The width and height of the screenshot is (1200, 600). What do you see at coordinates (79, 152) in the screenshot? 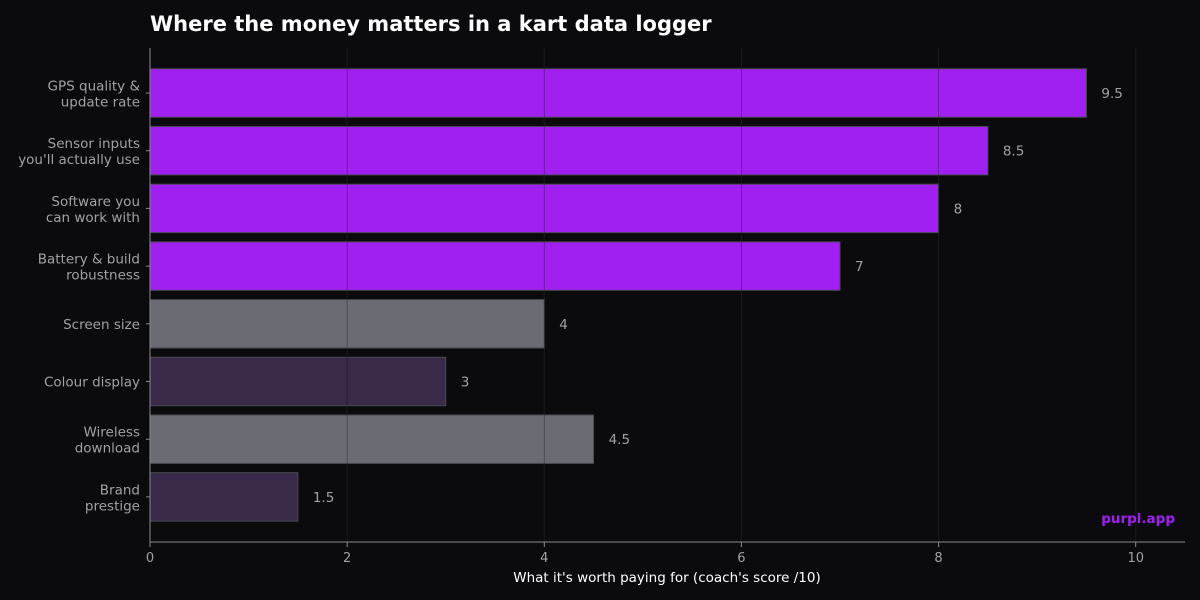
I see `category-label-1: Sensor inputs you'll actually use` at bounding box center [79, 152].